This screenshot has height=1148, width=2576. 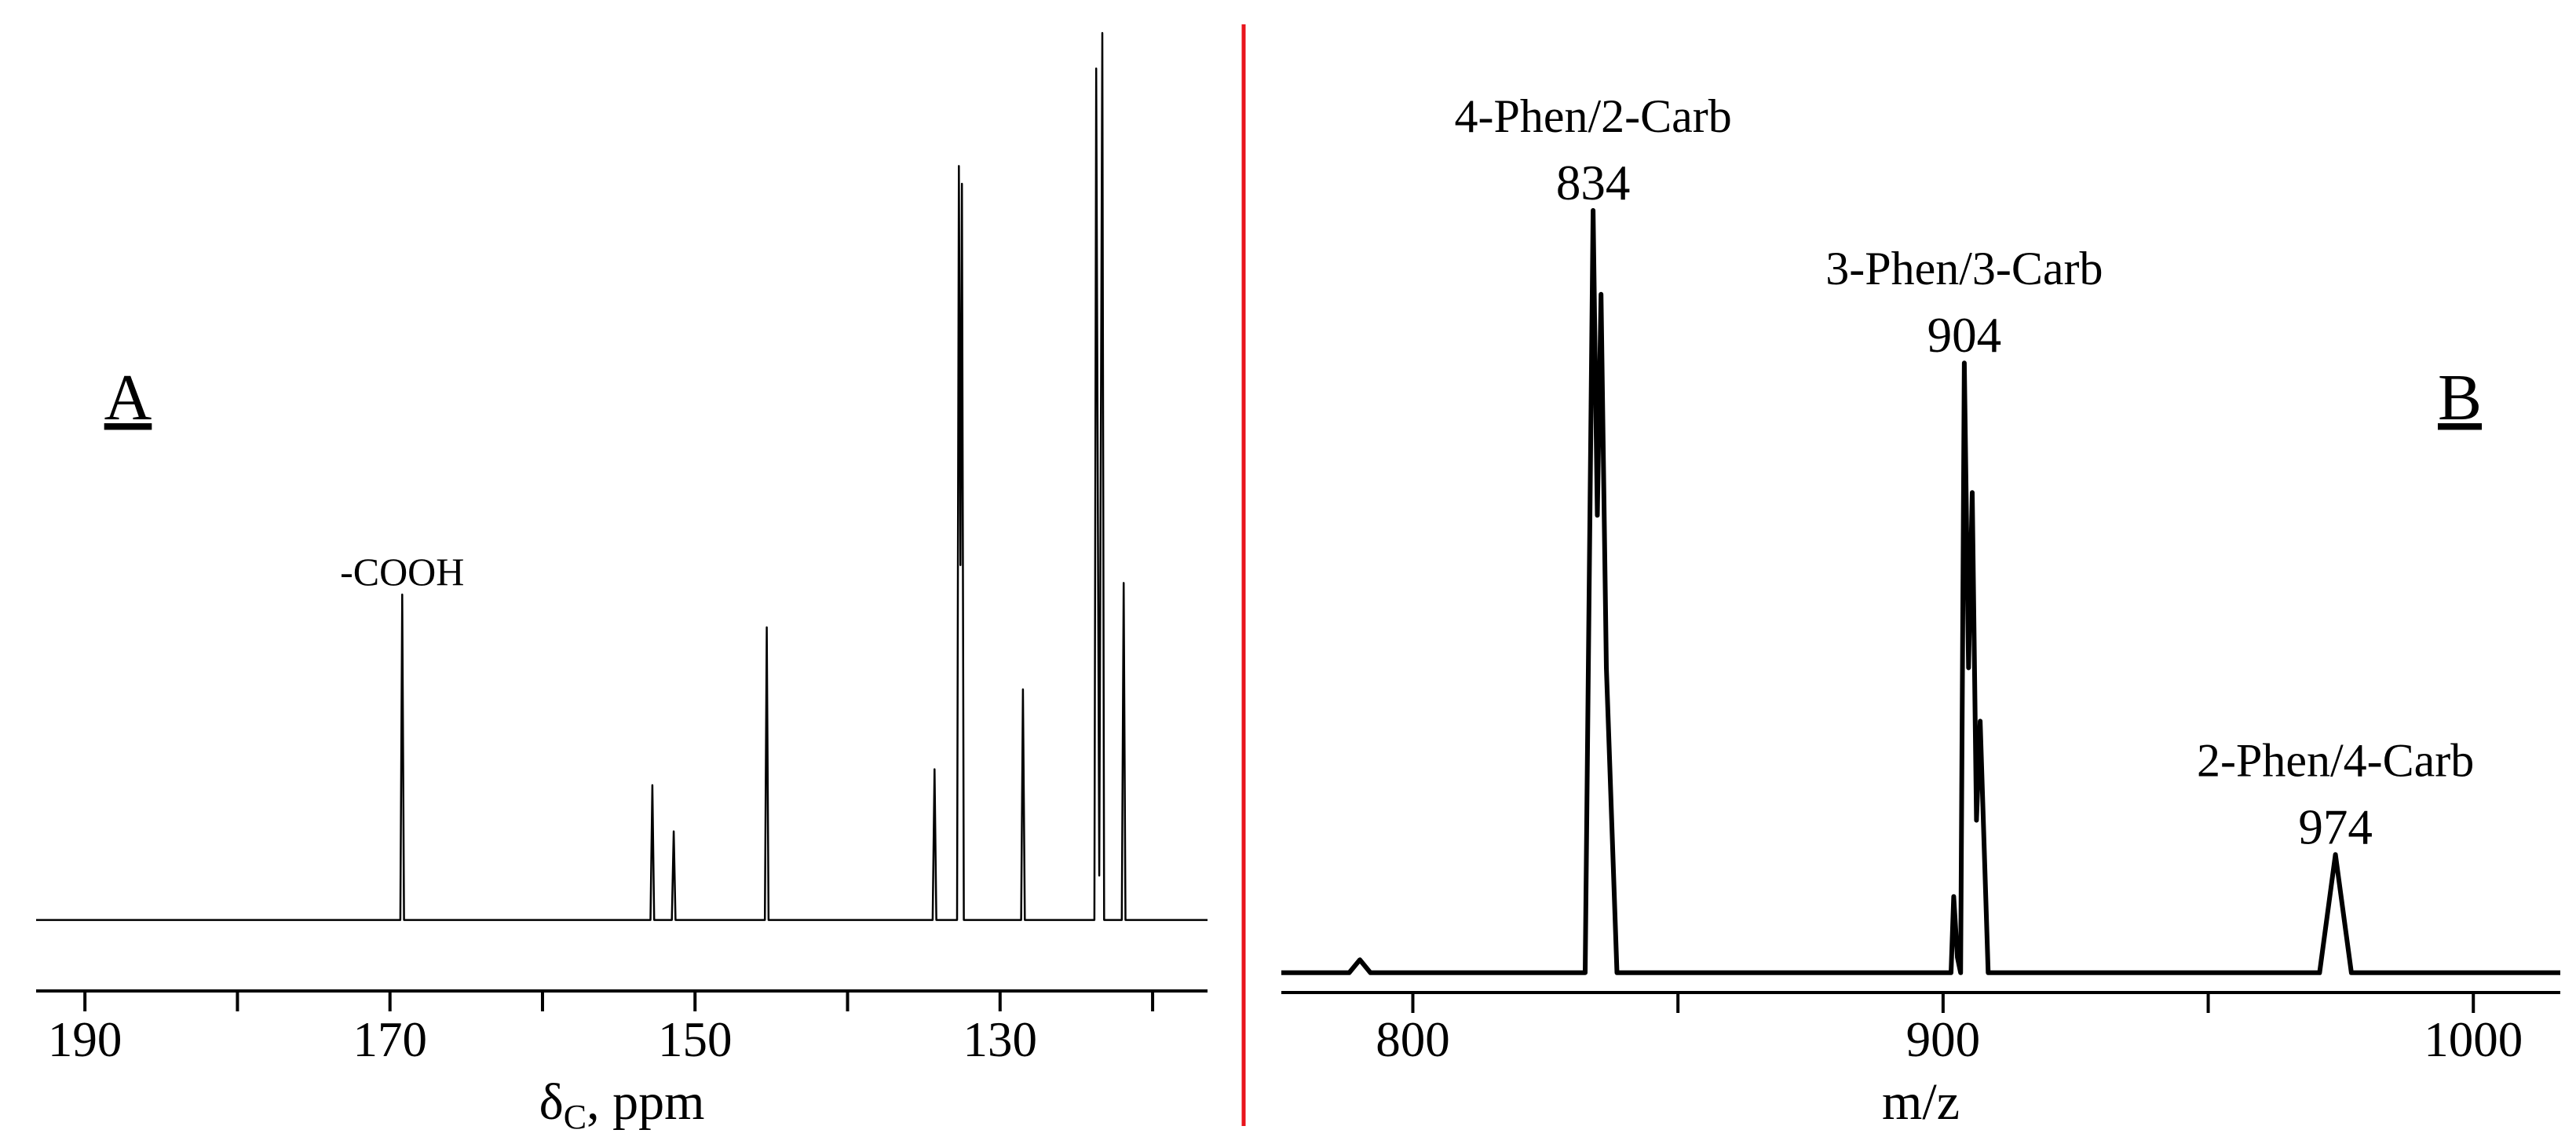 I want to click on peak-annotation: -COOH, so click(x=402, y=572).